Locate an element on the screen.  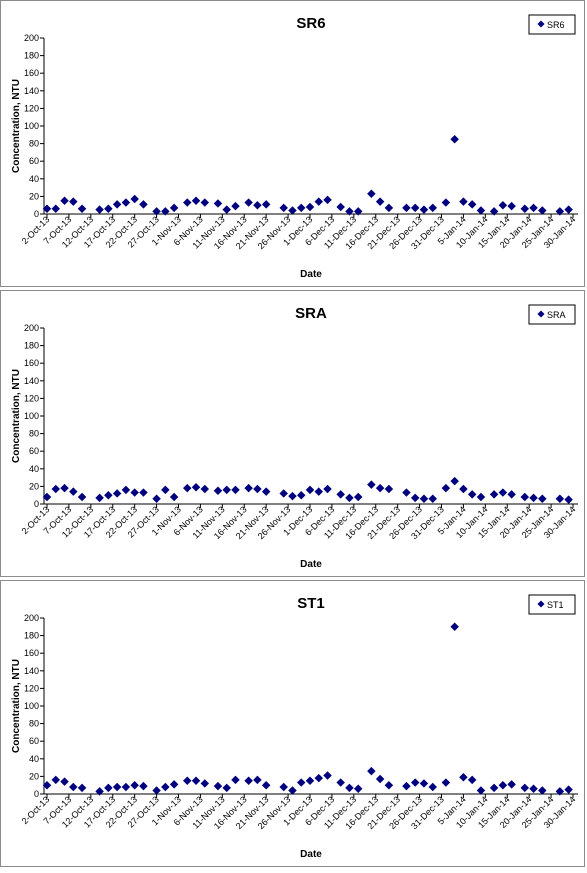
y-tick-label: 100 is located at coordinates (31, 706).